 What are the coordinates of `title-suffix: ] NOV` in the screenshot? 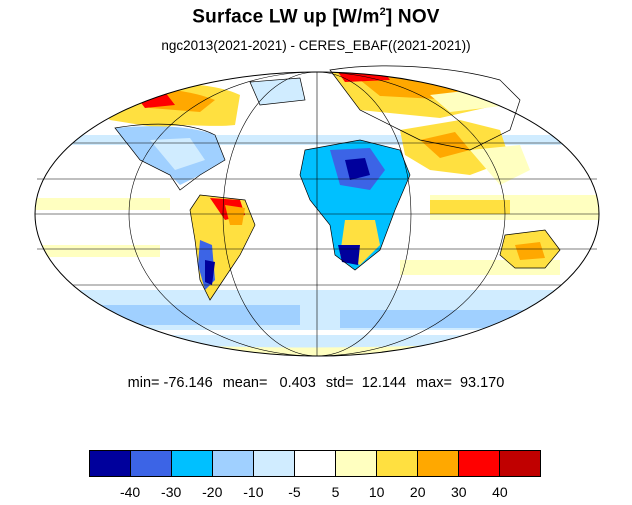 It's located at (412, 17).